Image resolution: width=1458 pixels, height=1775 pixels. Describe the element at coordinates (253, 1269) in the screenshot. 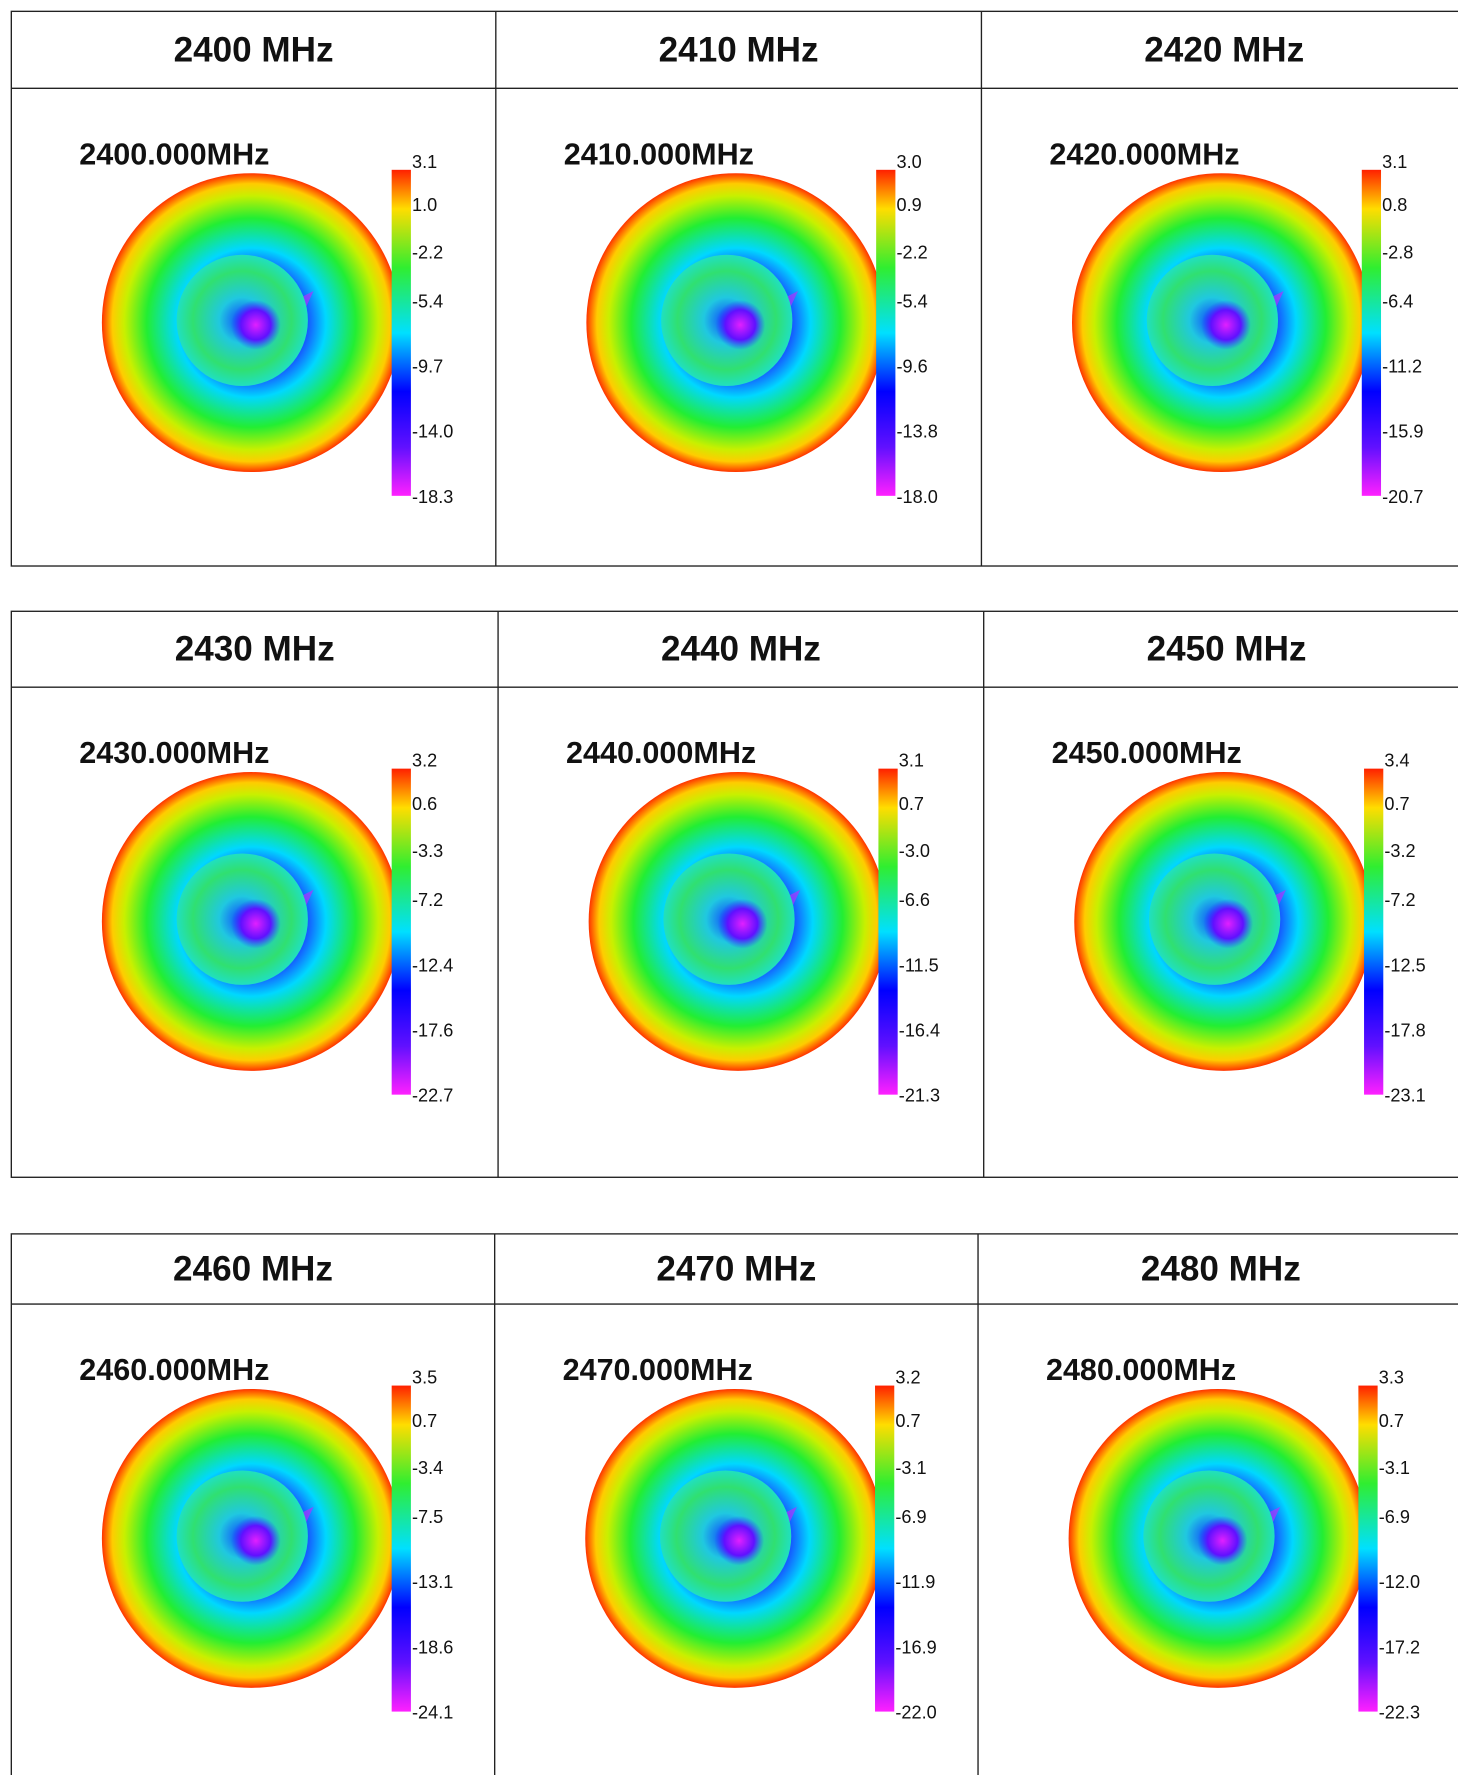

I see `column-header: 2460 MHz` at that location.